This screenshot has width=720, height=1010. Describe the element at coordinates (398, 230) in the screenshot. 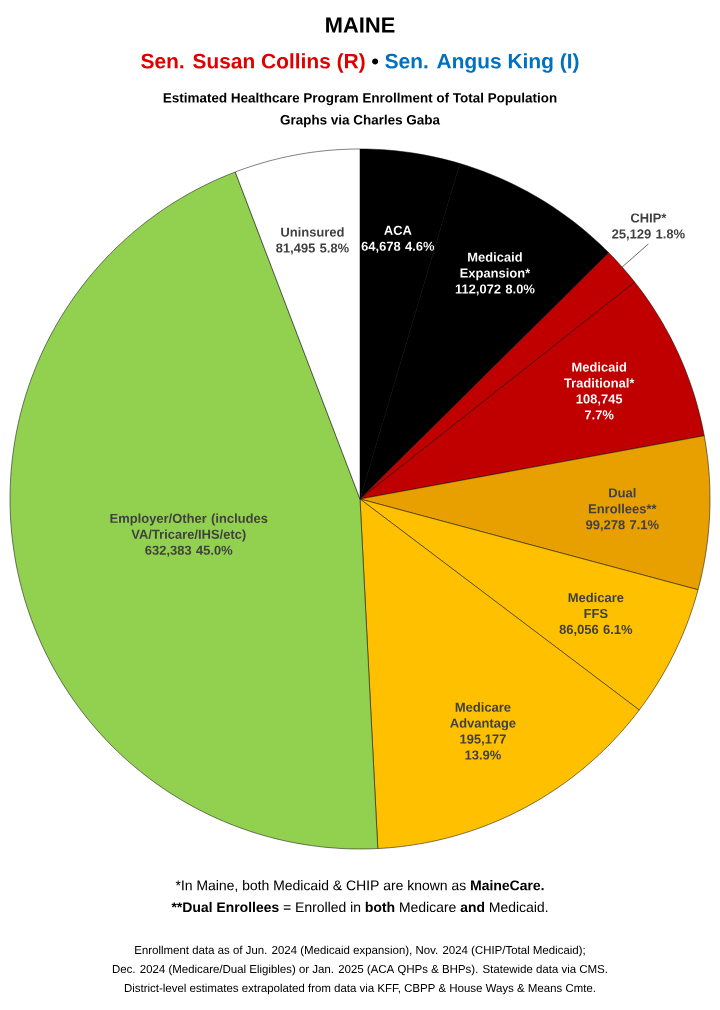

I see `slice-label: ACA` at that location.